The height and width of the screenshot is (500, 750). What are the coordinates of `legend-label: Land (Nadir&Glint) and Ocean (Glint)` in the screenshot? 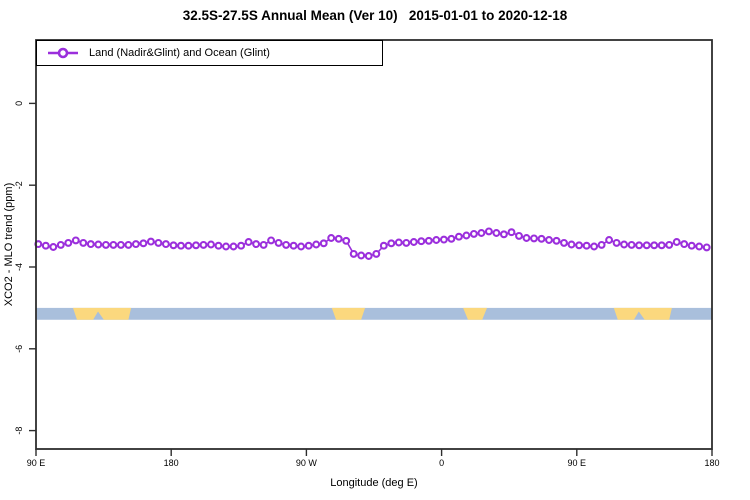 It's located at (179, 53).